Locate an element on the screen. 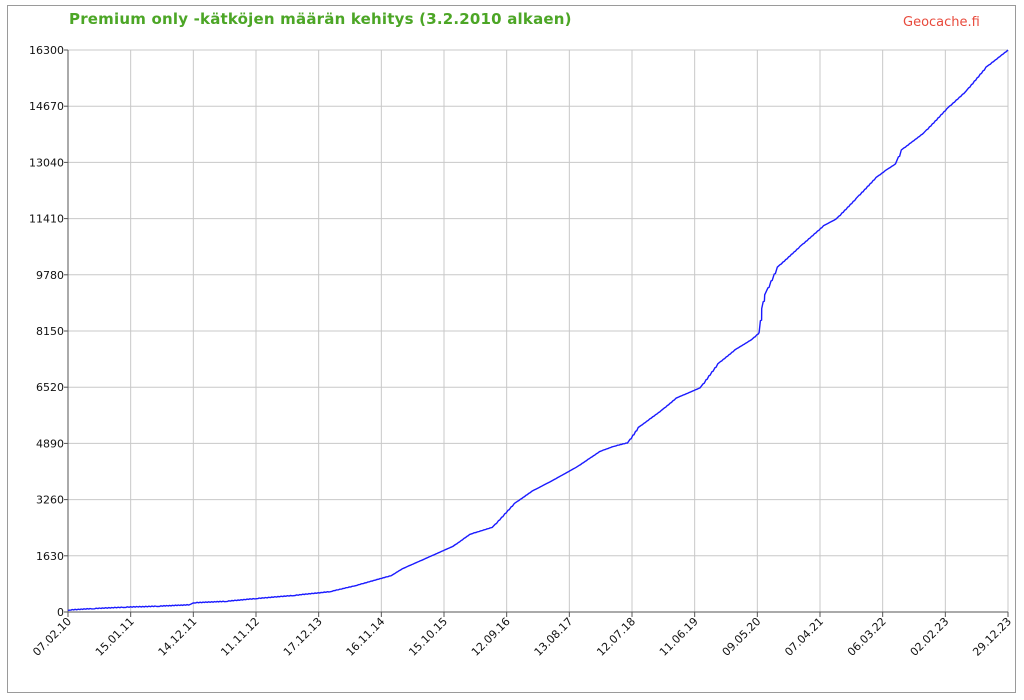 This screenshot has width=1024, height=700. y-tick-label: 1630 is located at coordinates (50, 556).